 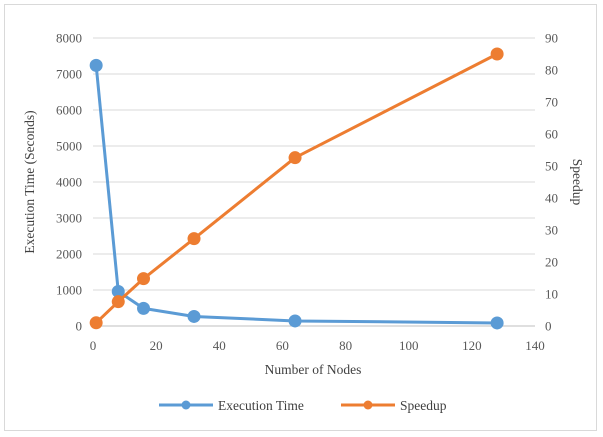 What do you see at coordinates (69, 146) in the screenshot?
I see `y-tick-label: 5000` at bounding box center [69, 146].